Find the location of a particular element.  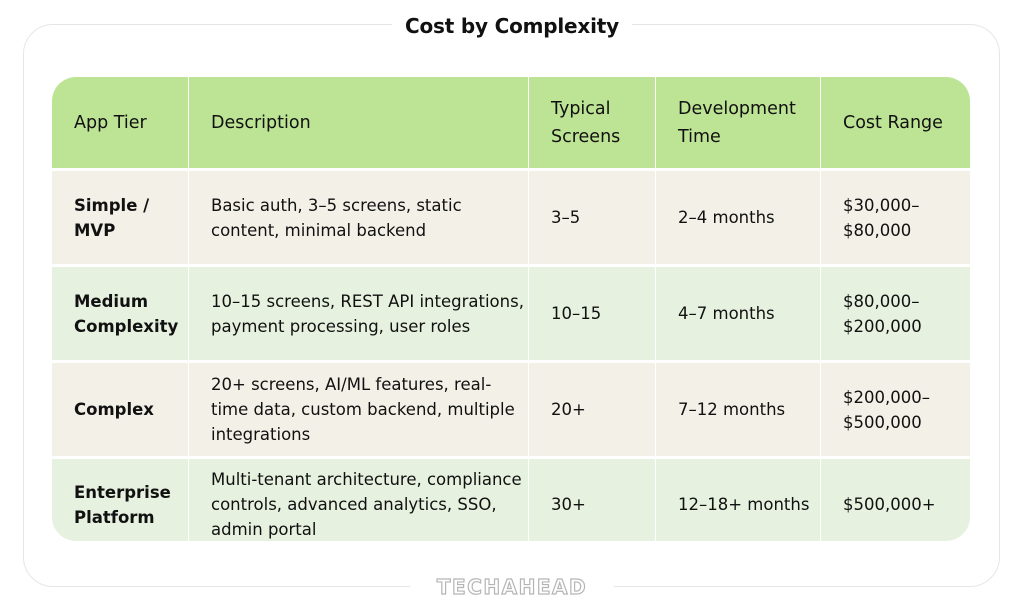

time-cell: 2–4 months is located at coordinates (737, 217).